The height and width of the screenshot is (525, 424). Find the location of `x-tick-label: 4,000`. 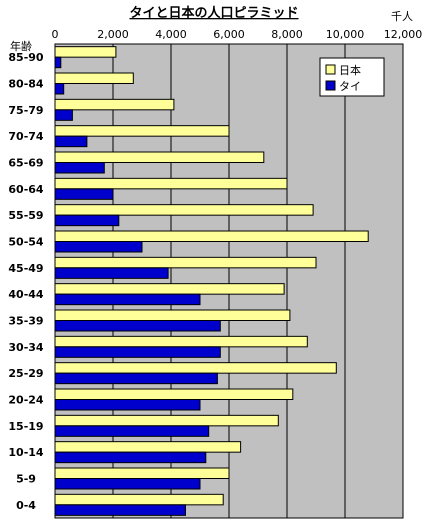

x-tick-label: 4,000 is located at coordinates (171, 34).